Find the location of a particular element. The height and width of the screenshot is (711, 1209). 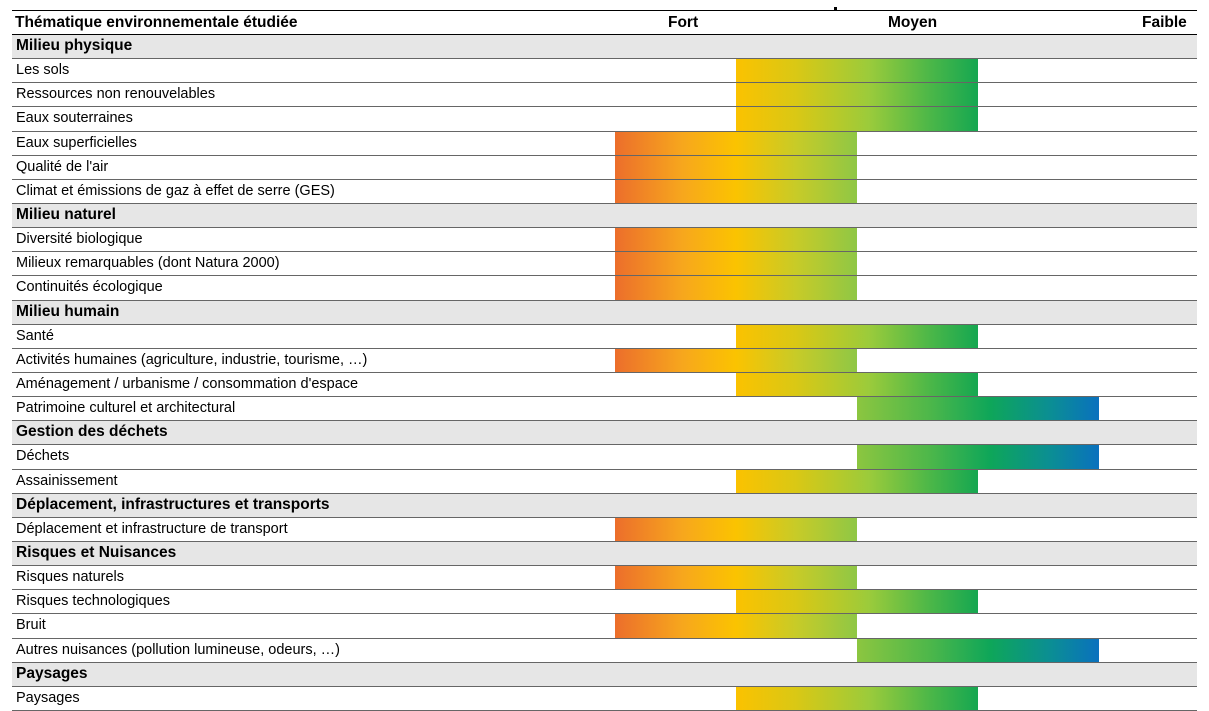

row-label: Ressources non renouvelables is located at coordinates (116, 94).